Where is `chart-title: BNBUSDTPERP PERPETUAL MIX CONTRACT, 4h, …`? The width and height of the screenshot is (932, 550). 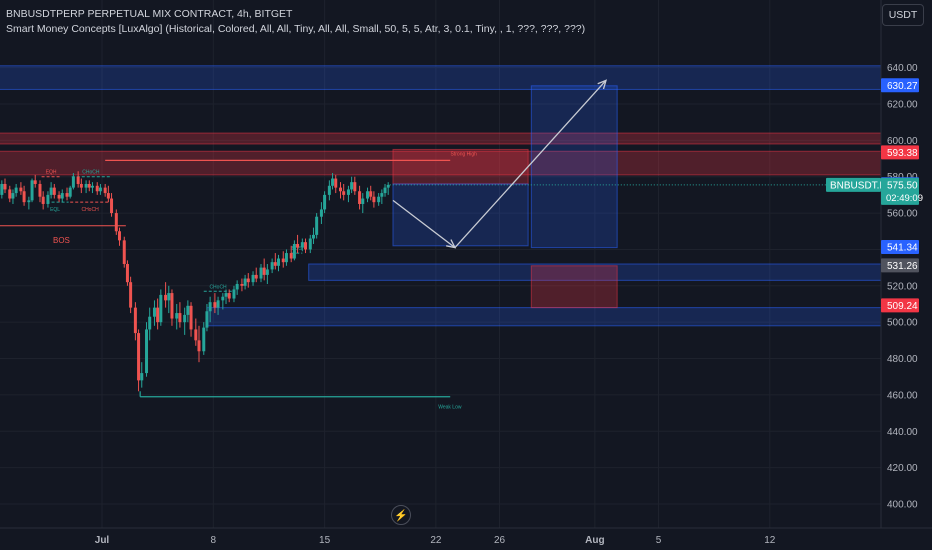
chart-title: BNBUSDTPERP PERPETUAL MIX CONTRACT, 4h, … is located at coordinates (149, 14).